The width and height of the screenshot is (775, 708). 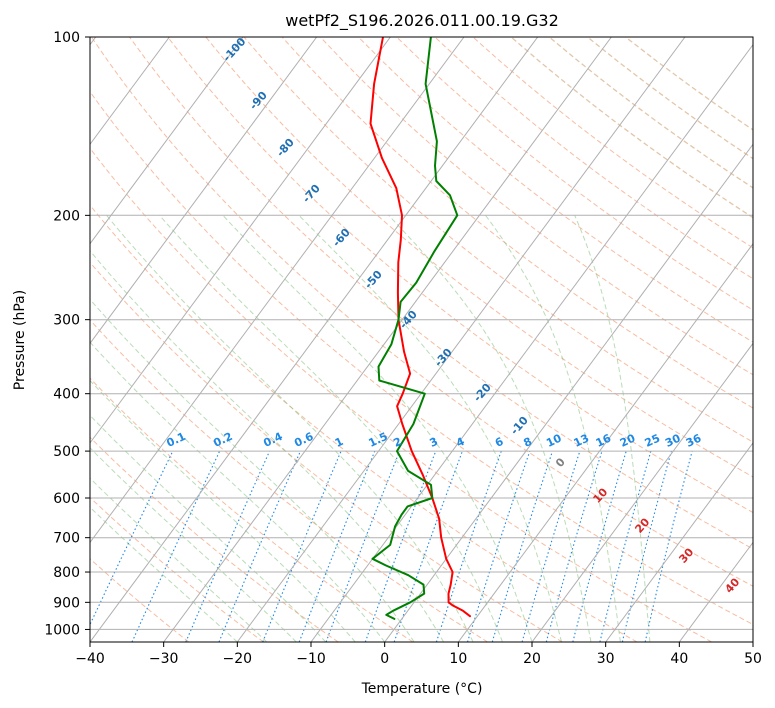 I want to click on y-tick-label: 400, so click(x=66, y=395).